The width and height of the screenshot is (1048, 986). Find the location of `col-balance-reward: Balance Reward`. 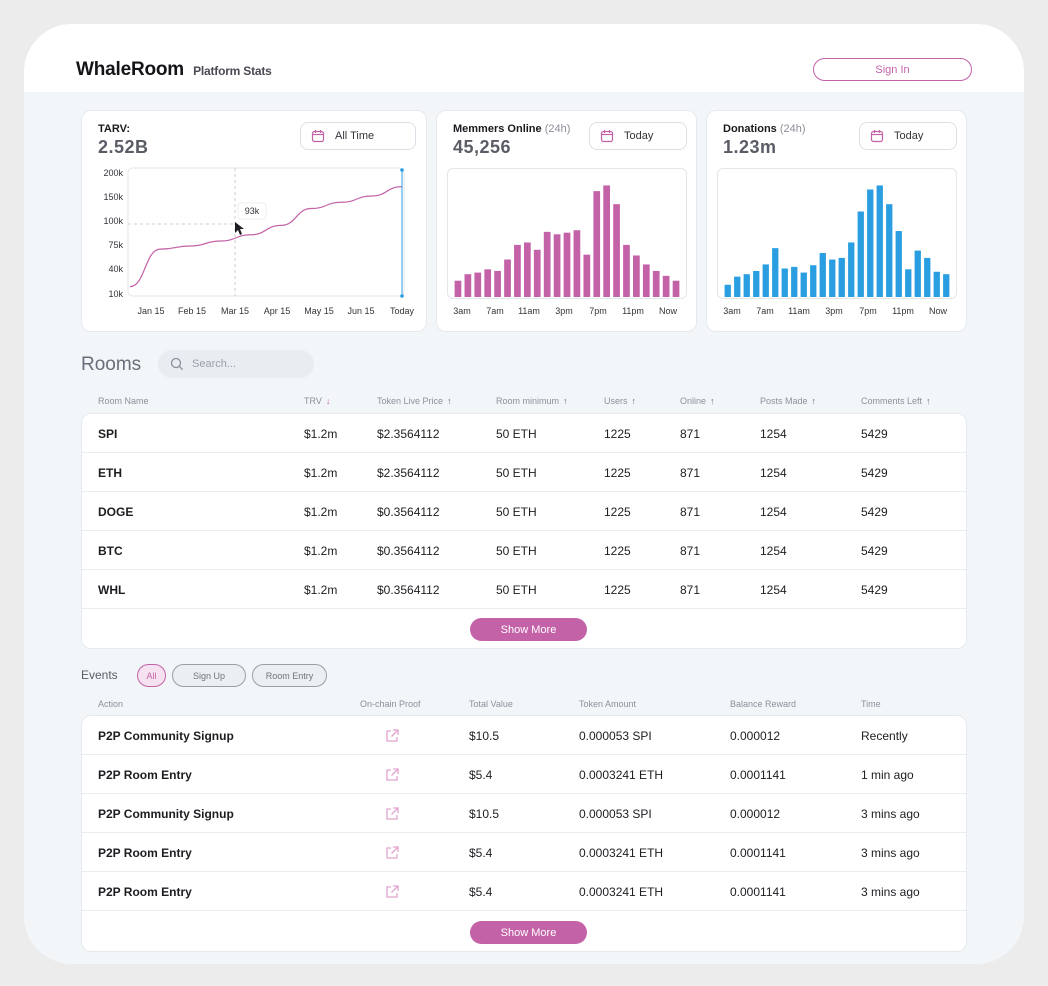

col-balance-reward: Balance Reward is located at coordinates (763, 704).